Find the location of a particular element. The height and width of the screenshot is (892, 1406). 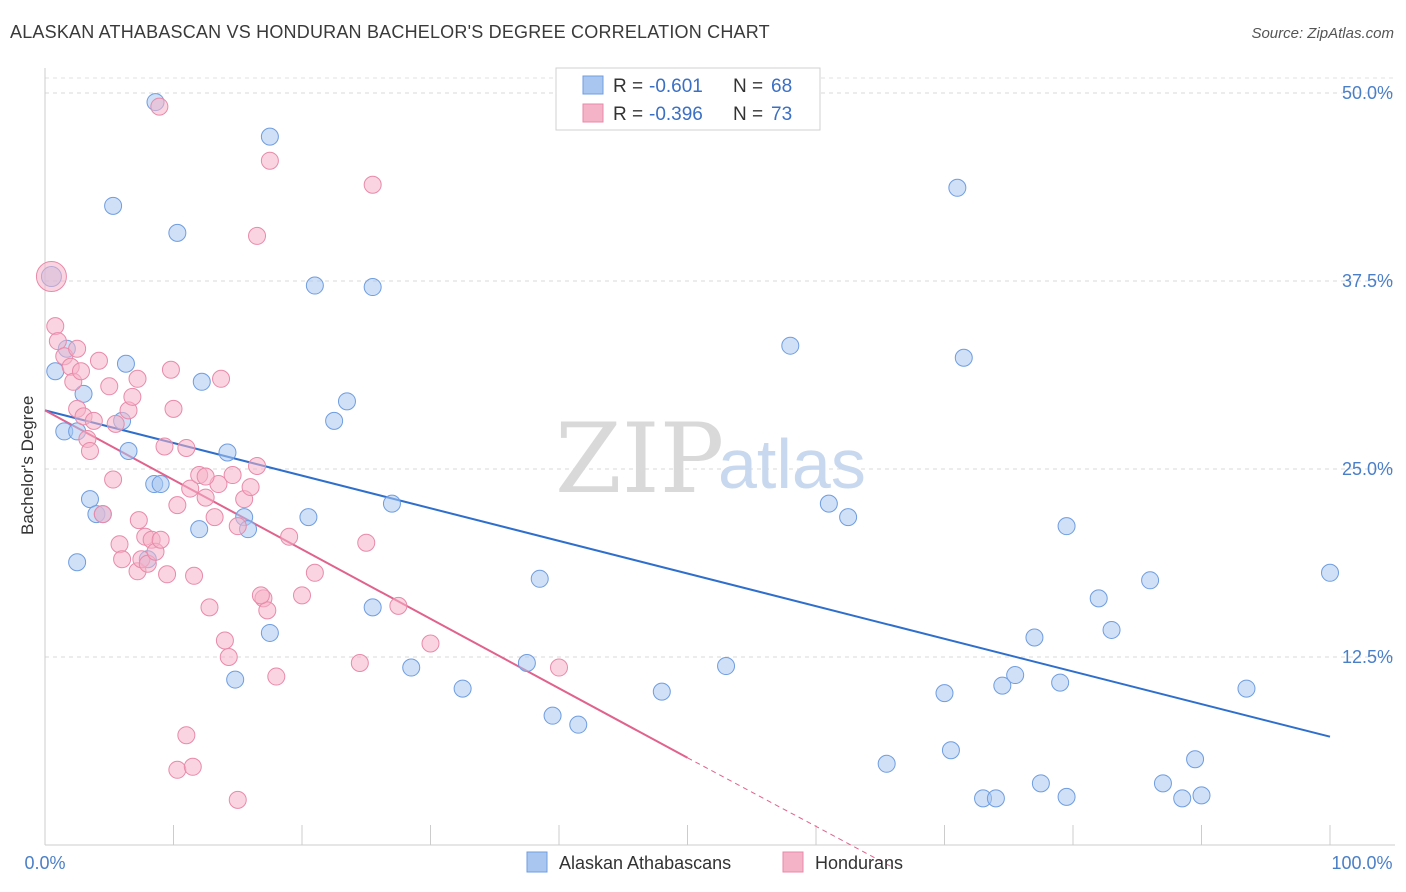

watermark-atlas: atlas is located at coordinates (792, 464).